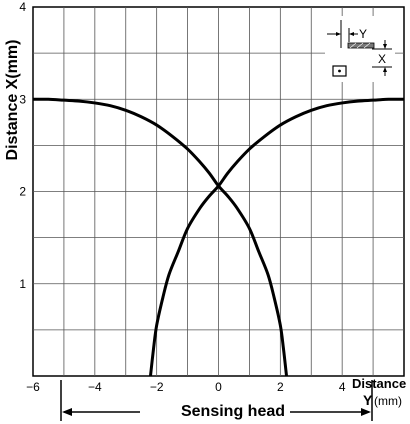 The image size is (410, 424). Describe the element at coordinates (22, 145) in the screenshot. I see `y-tick-labels: 1 2 3 4` at that location.